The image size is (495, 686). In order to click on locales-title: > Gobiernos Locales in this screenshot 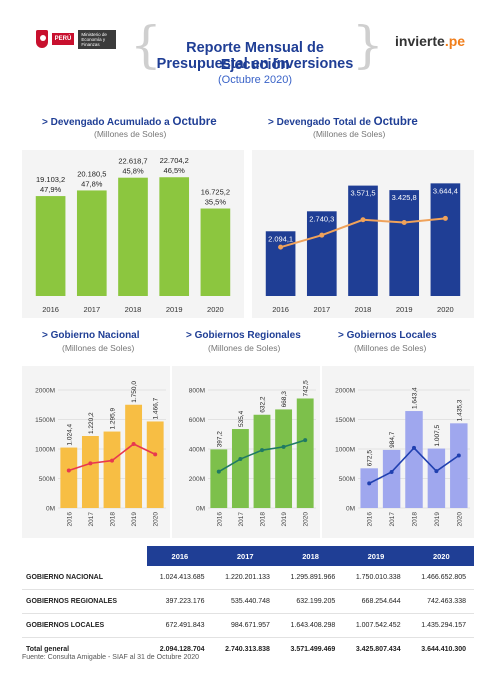, I will do `click(387, 335)`.